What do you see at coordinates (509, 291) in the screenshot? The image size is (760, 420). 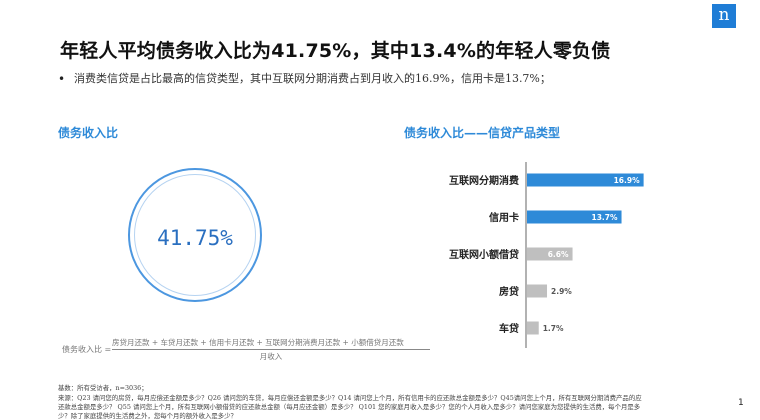 I see `category-label: 房贷` at bounding box center [509, 291].